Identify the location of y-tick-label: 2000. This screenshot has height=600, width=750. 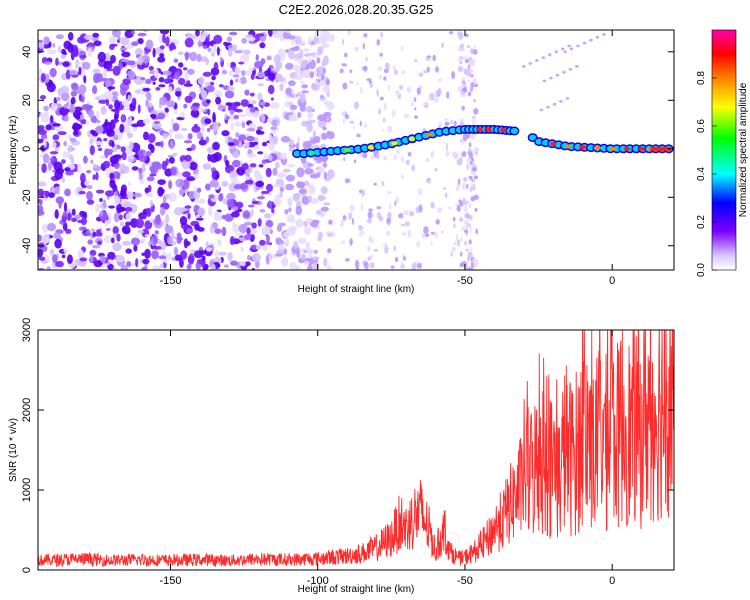
(27, 410).